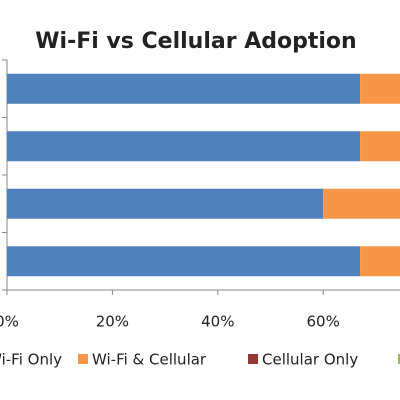 The width and height of the screenshot is (400, 400). What do you see at coordinates (217, 322) in the screenshot?
I see `x-tick-label: 40%` at bounding box center [217, 322].